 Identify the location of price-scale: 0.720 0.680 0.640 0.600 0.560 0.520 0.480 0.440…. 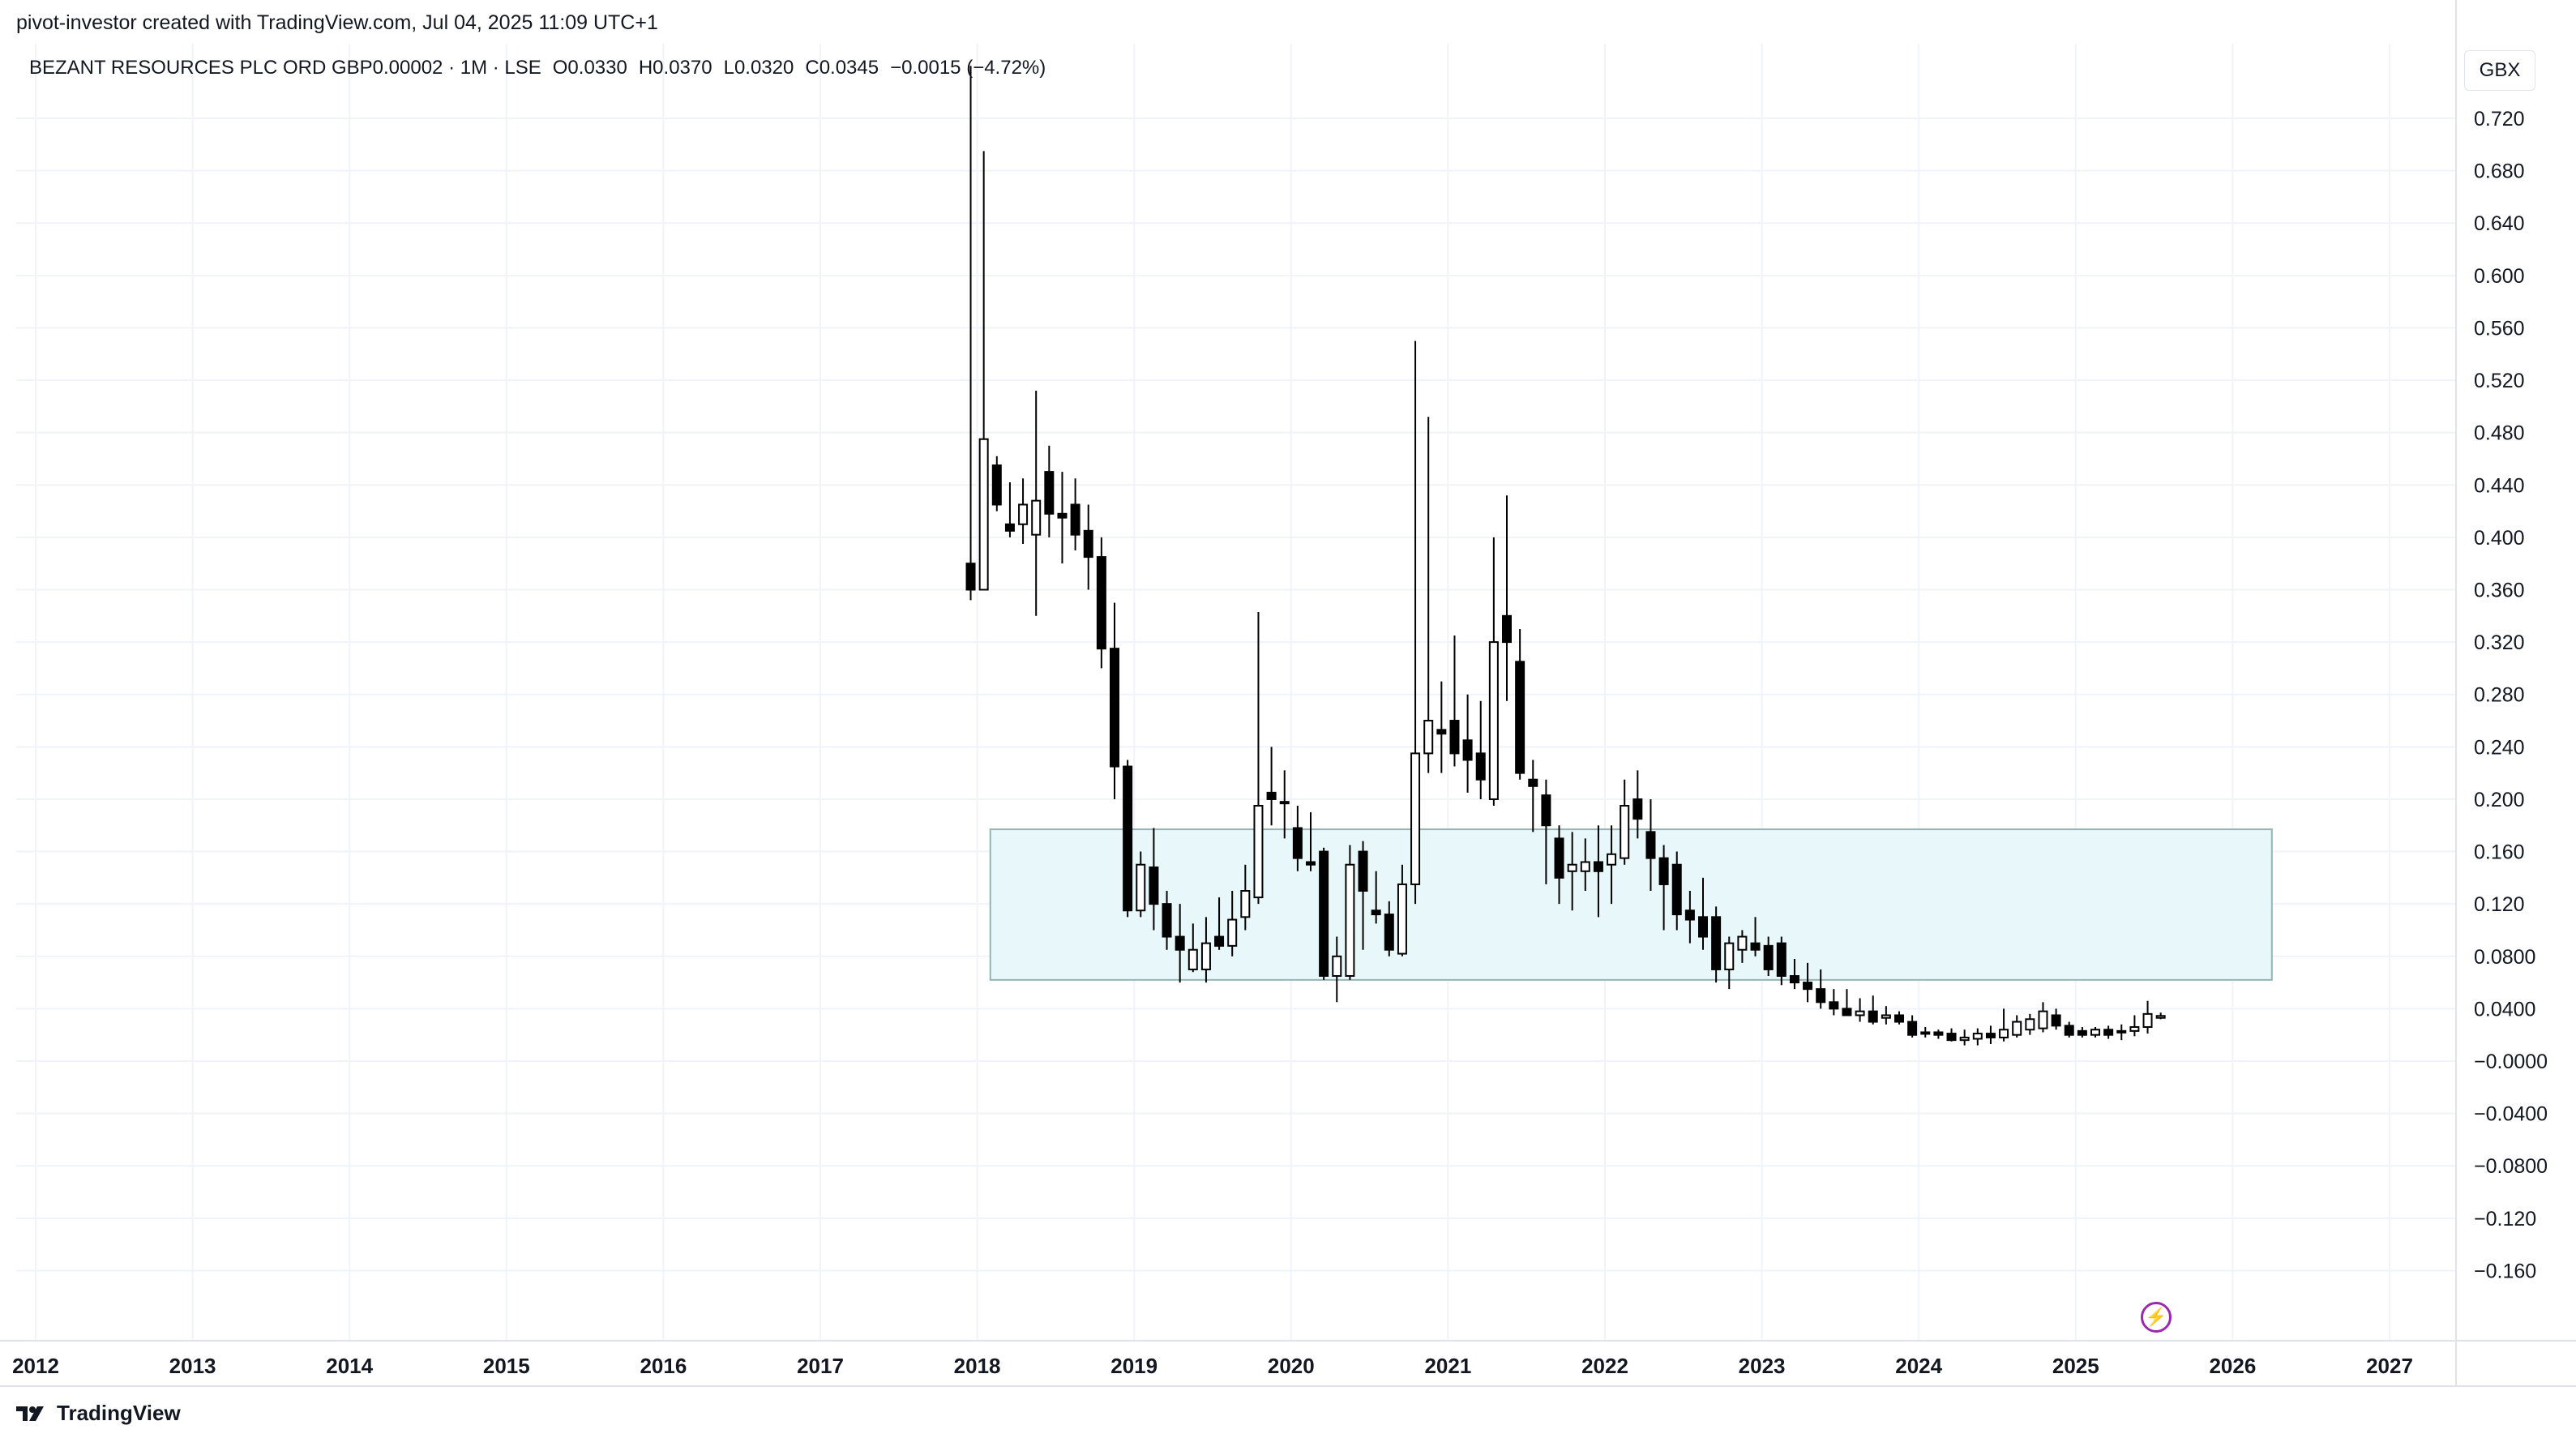
(2511, 695).